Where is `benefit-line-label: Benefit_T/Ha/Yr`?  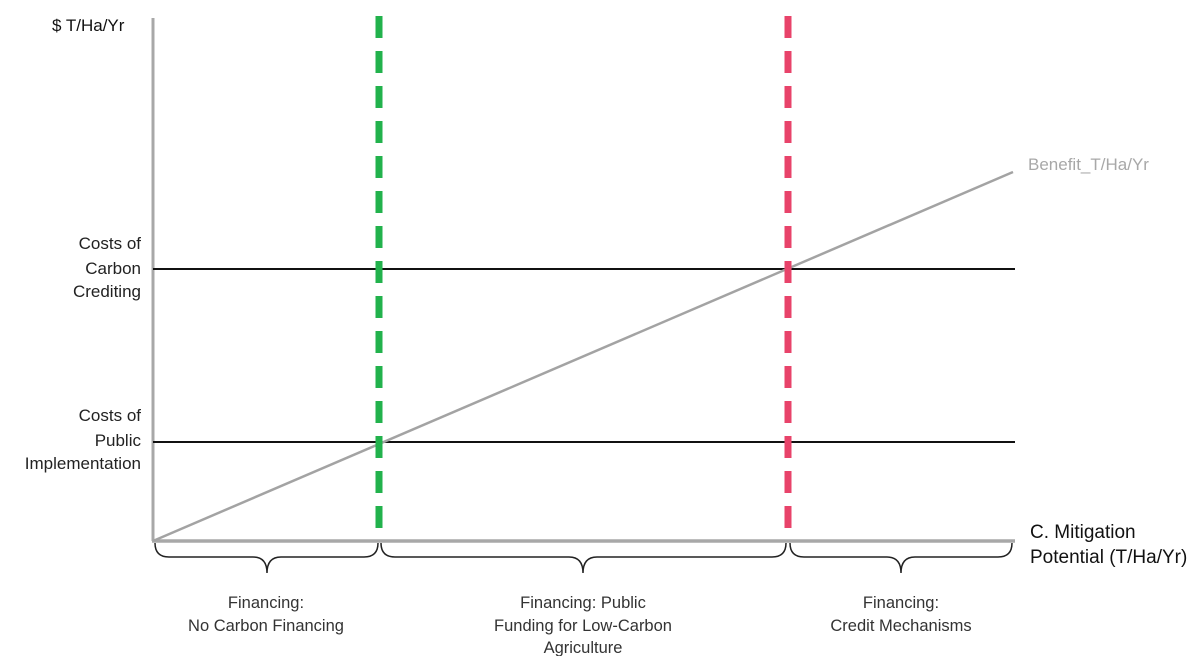
benefit-line-label: Benefit_T/Ha/Yr is located at coordinates (1088, 164).